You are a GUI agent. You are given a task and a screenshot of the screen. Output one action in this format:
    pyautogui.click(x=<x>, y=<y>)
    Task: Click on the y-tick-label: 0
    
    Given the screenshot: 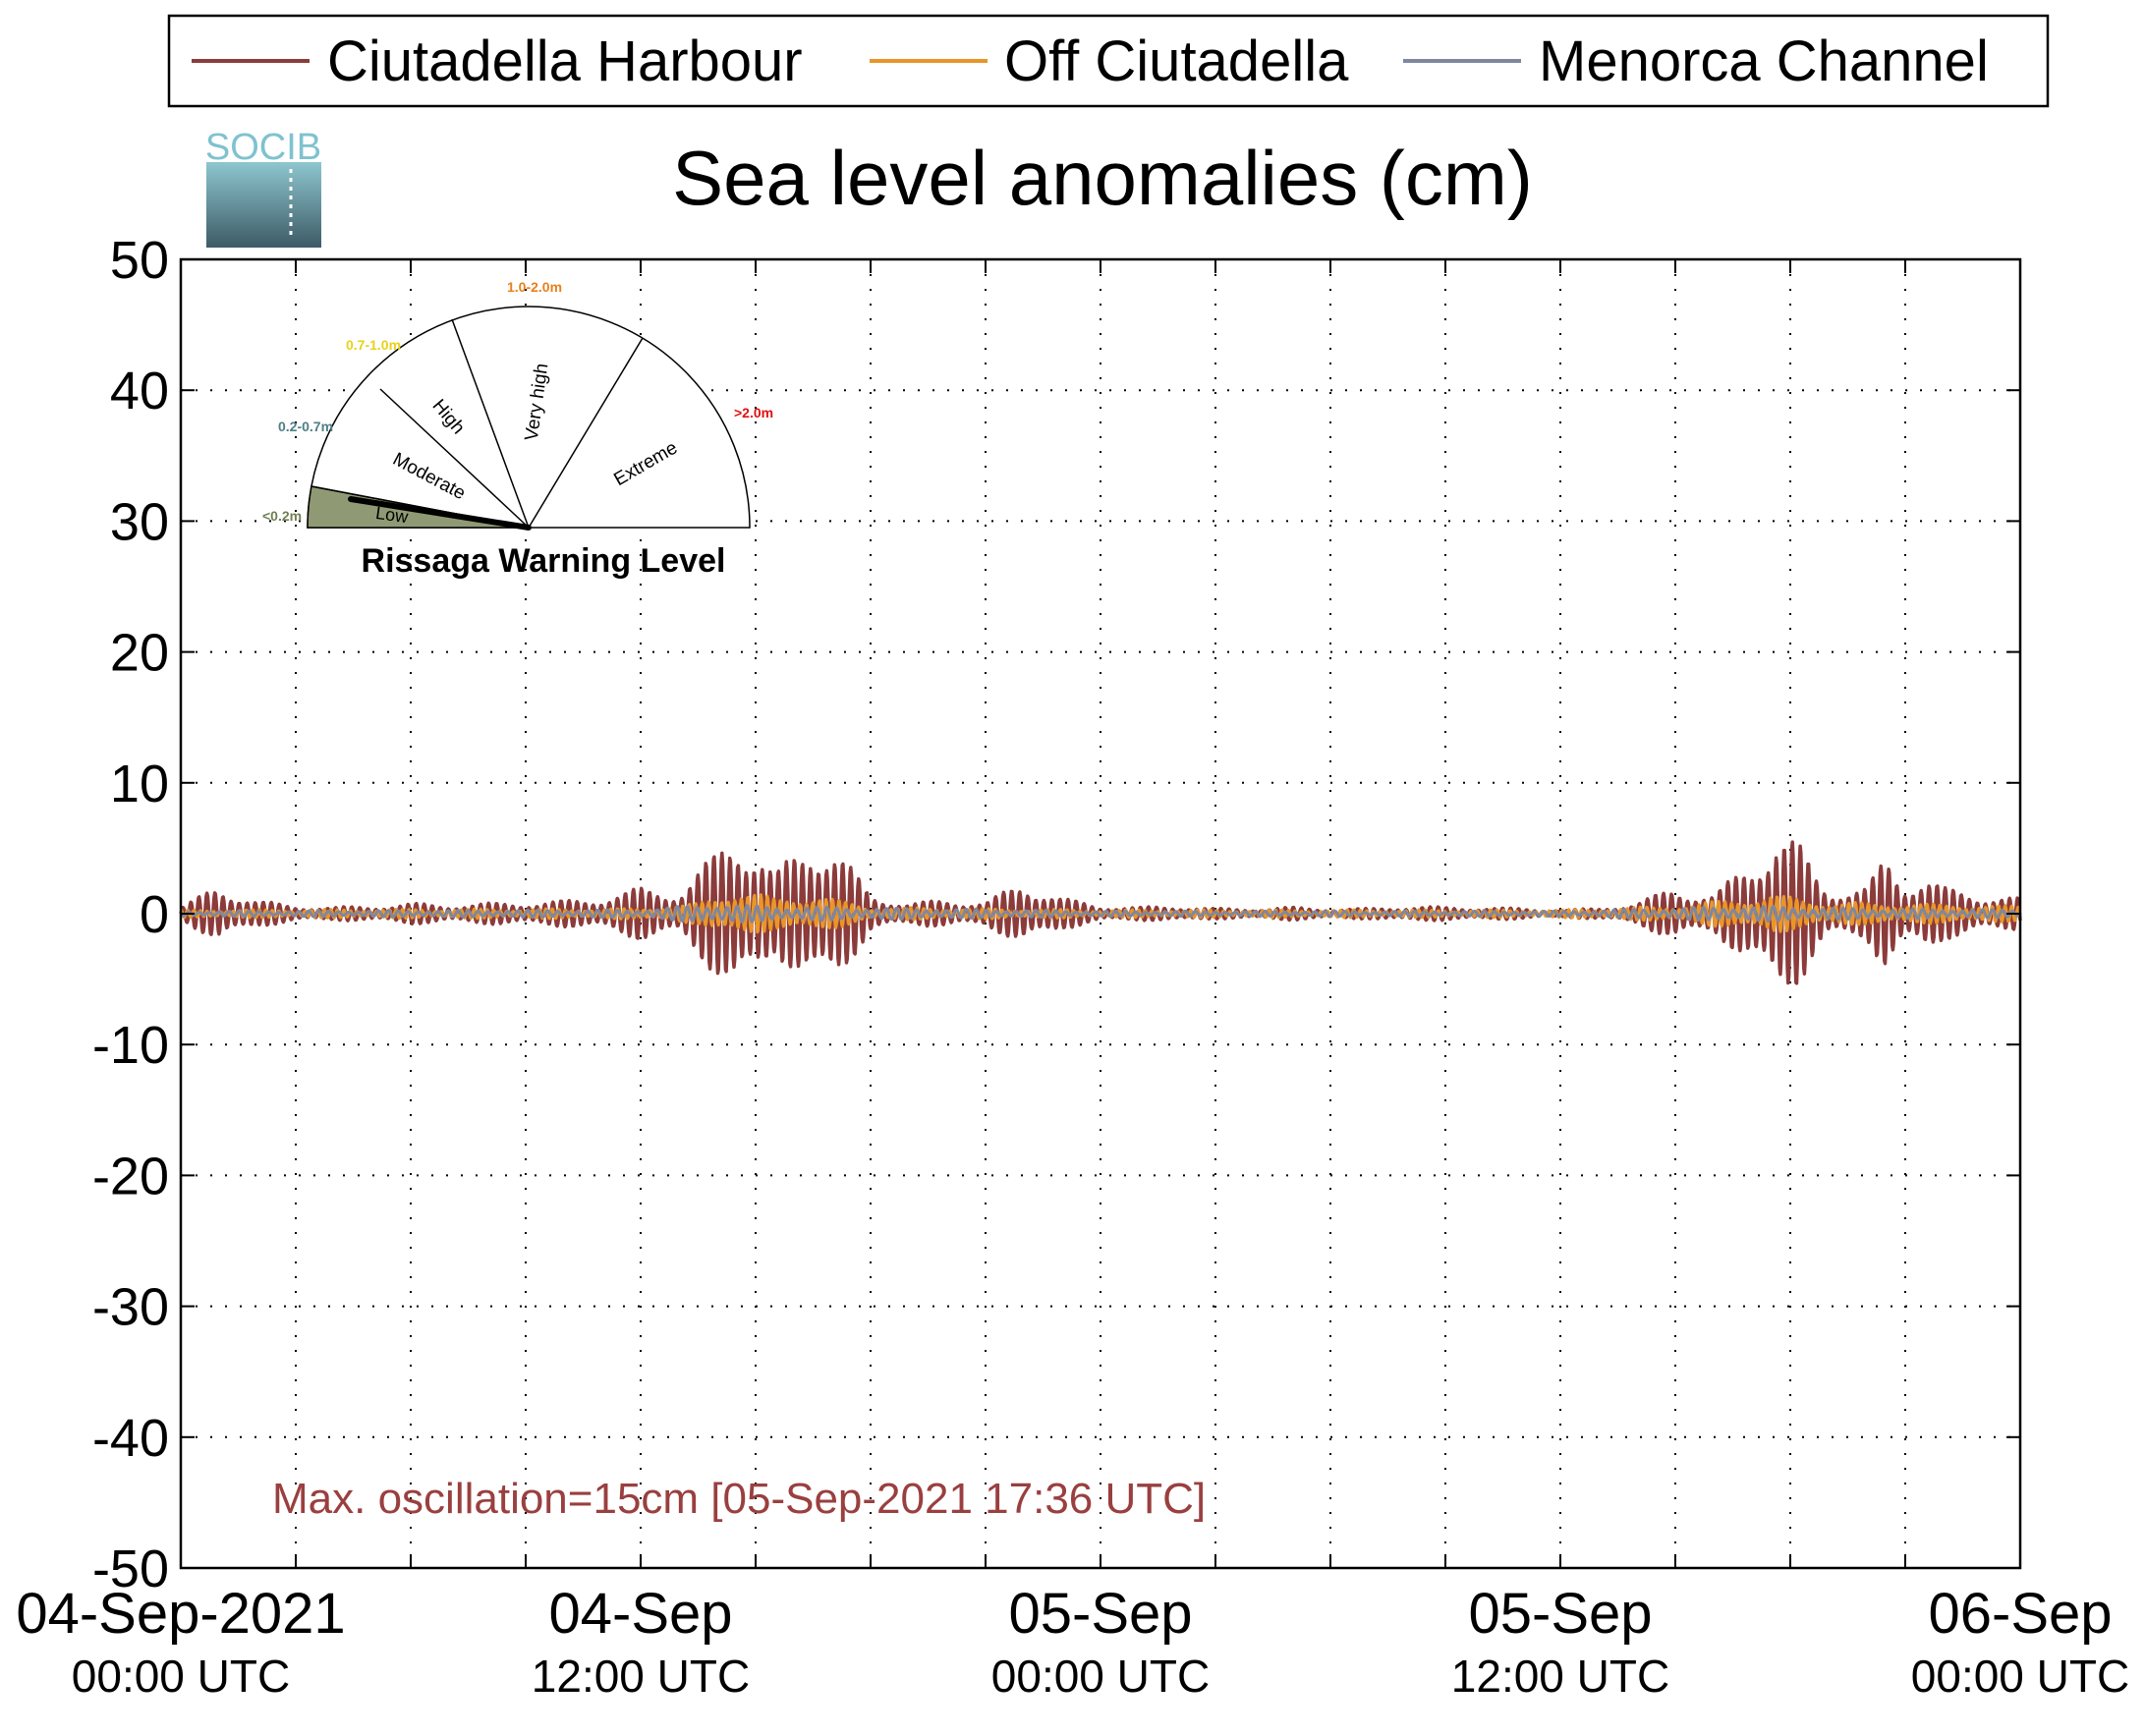 What is the action you would take?
    pyautogui.click(x=154, y=914)
    